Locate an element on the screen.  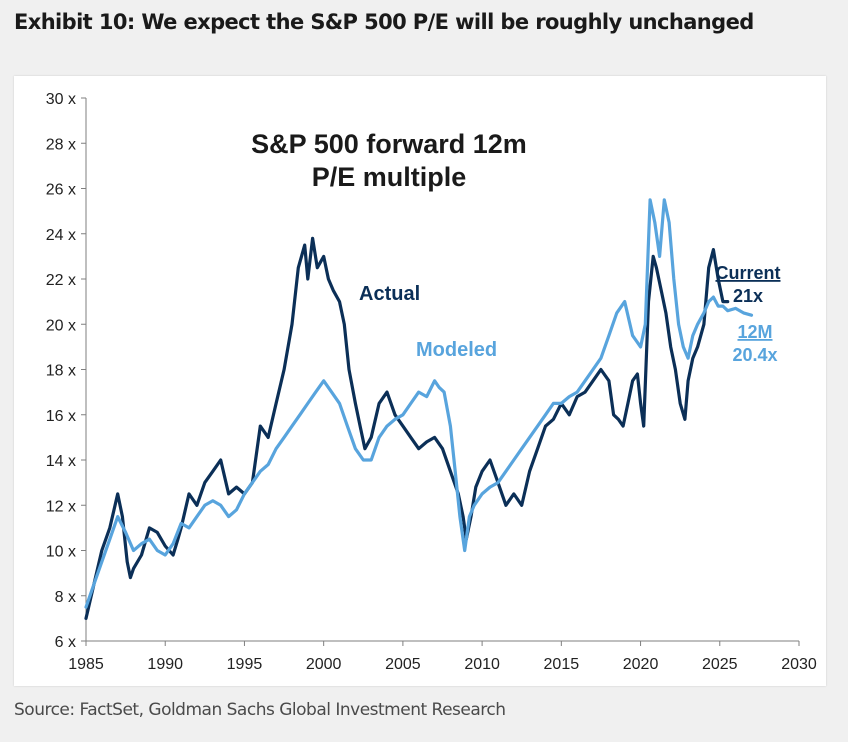
x-tick-label: 1990 is located at coordinates (165, 664).